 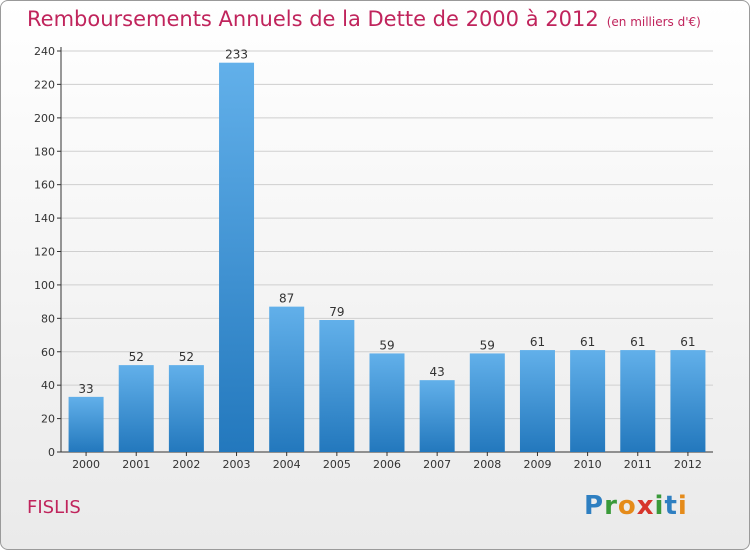 What do you see at coordinates (487, 464) in the screenshot?
I see `x-tick-label: 2008` at bounding box center [487, 464].